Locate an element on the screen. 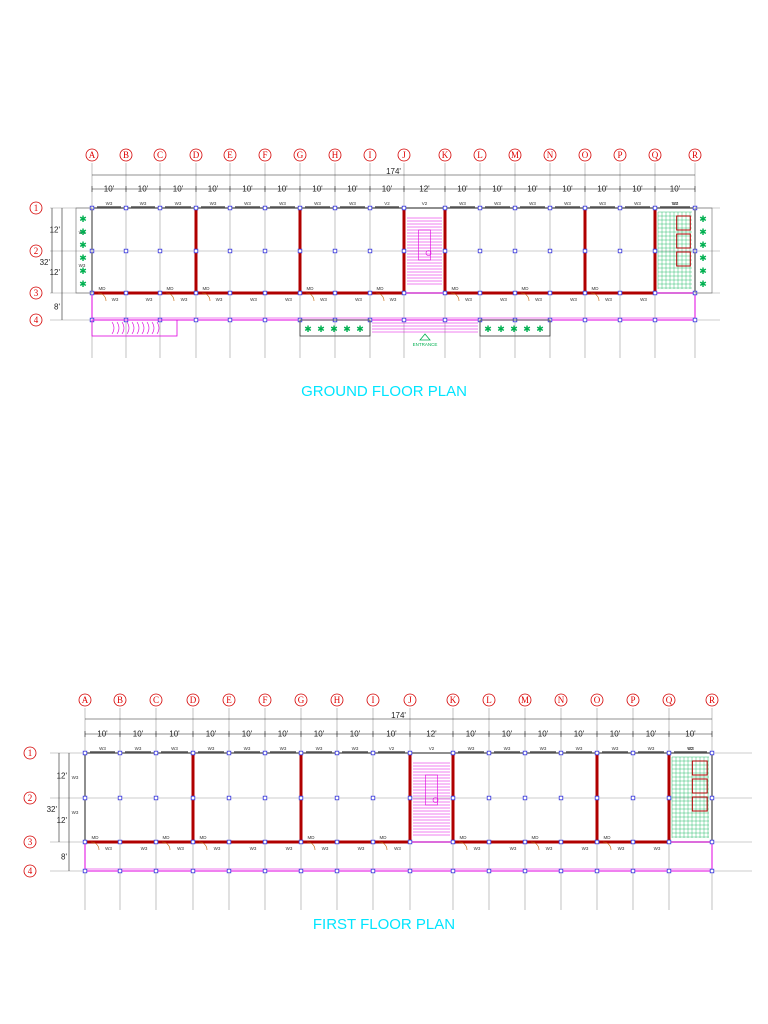 This screenshot has width=768, height=1024. overall-dimension: 174' is located at coordinates (393, 171).